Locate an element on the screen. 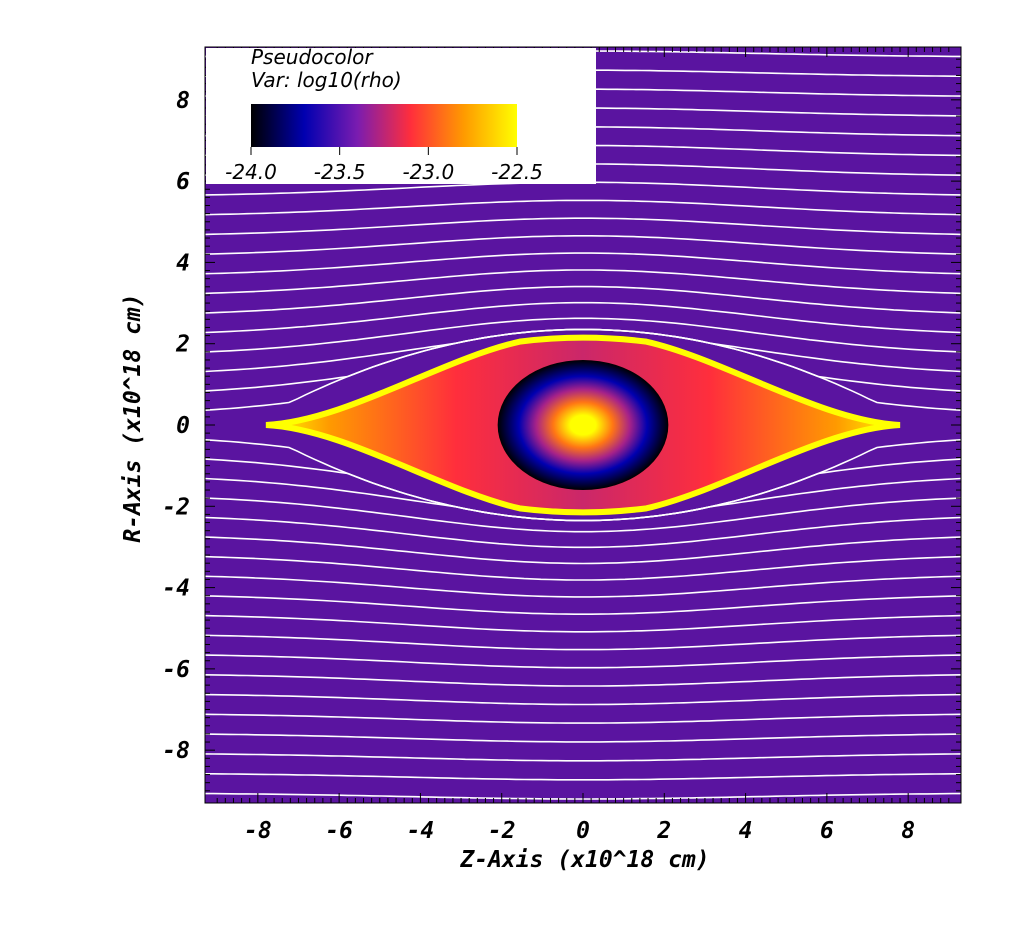 The height and width of the screenshot is (947, 1024). x-tick-label: 0 is located at coordinates (583, 831).